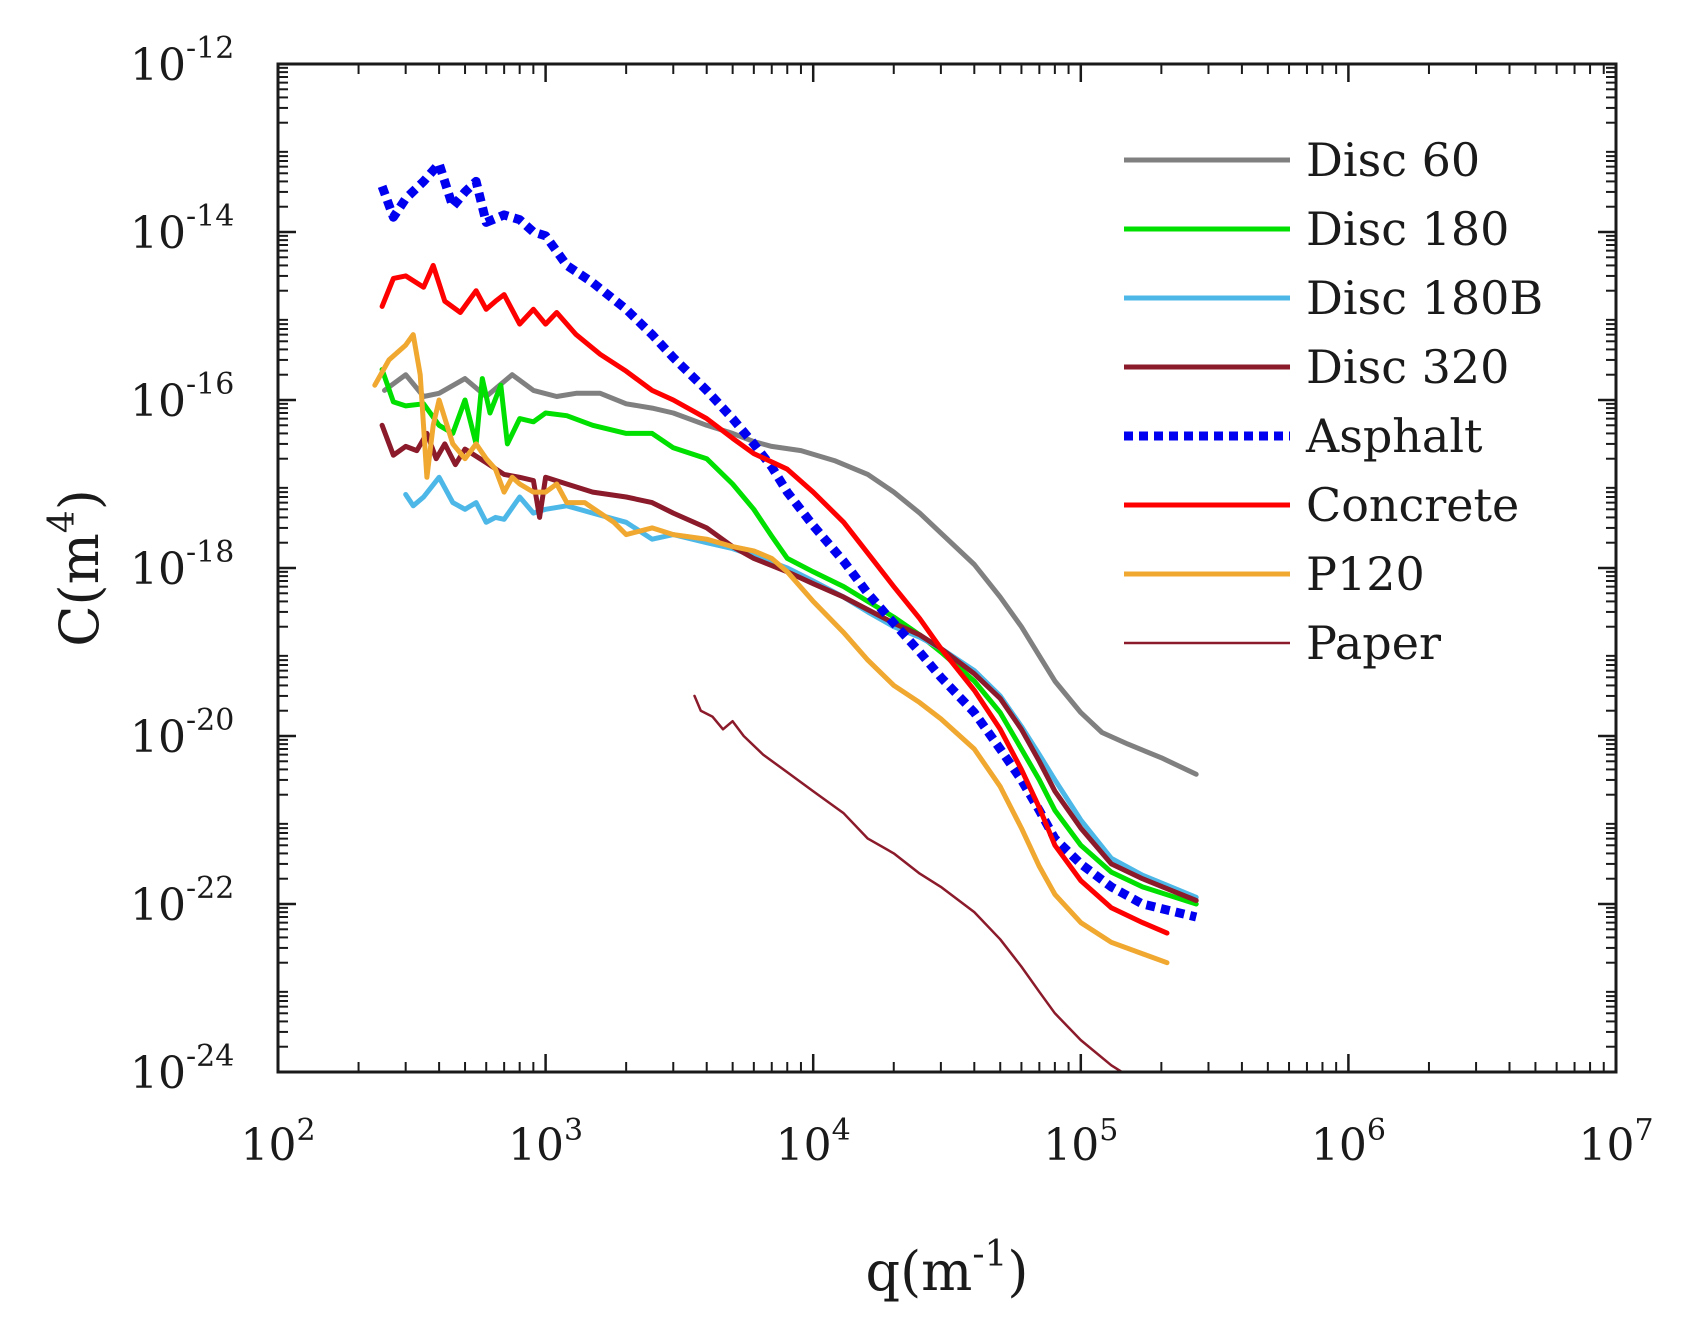  Describe the element at coordinates (813, 1142) in the screenshot. I see `x-tick-label: 10⁴` at that location.